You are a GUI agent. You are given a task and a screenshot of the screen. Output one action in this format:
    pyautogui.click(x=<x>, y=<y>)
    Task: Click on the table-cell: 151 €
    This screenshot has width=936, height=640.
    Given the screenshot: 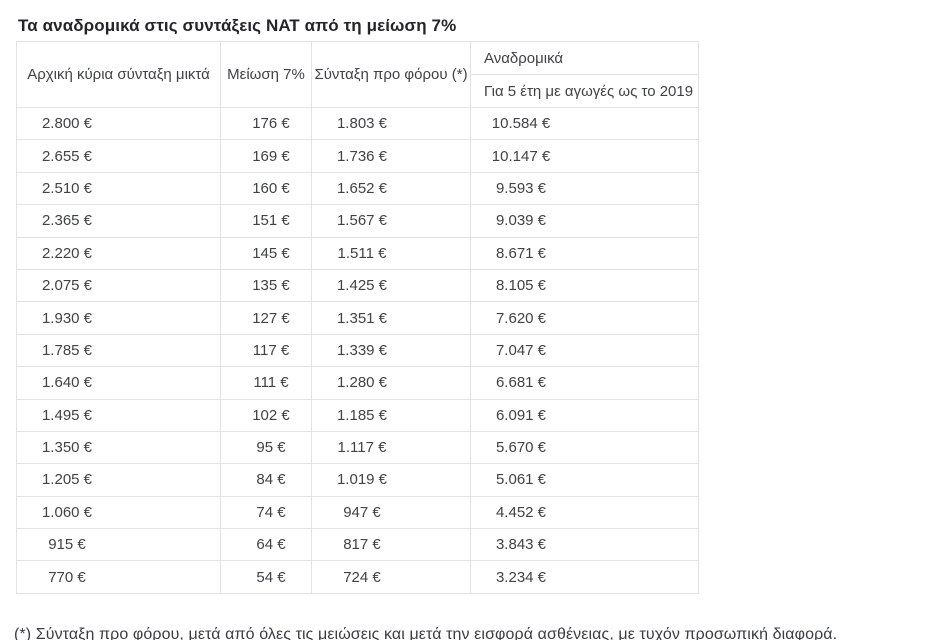 What is the action you would take?
    pyautogui.click(x=266, y=221)
    